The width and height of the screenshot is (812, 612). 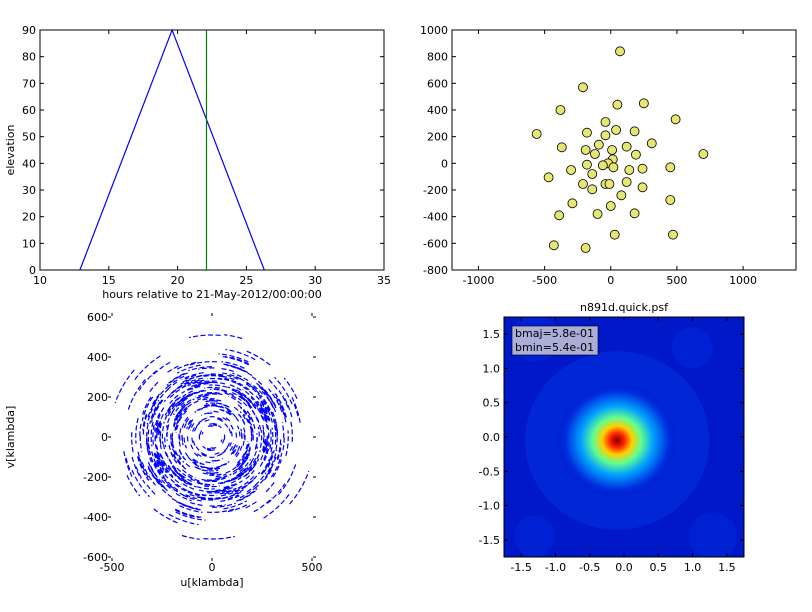 What do you see at coordinates (29, 83) in the screenshot?
I see `y-tick-label: 70` at bounding box center [29, 83].